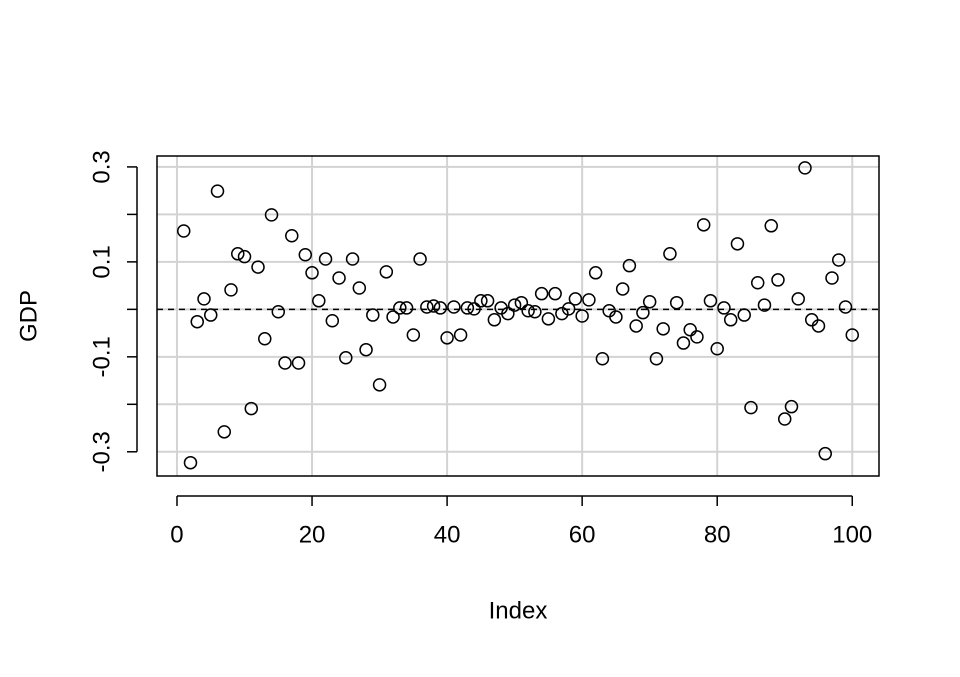 The height and width of the screenshot is (677, 960). What do you see at coordinates (101, 451) in the screenshot?
I see `y-tick-label: -0.3` at bounding box center [101, 451].